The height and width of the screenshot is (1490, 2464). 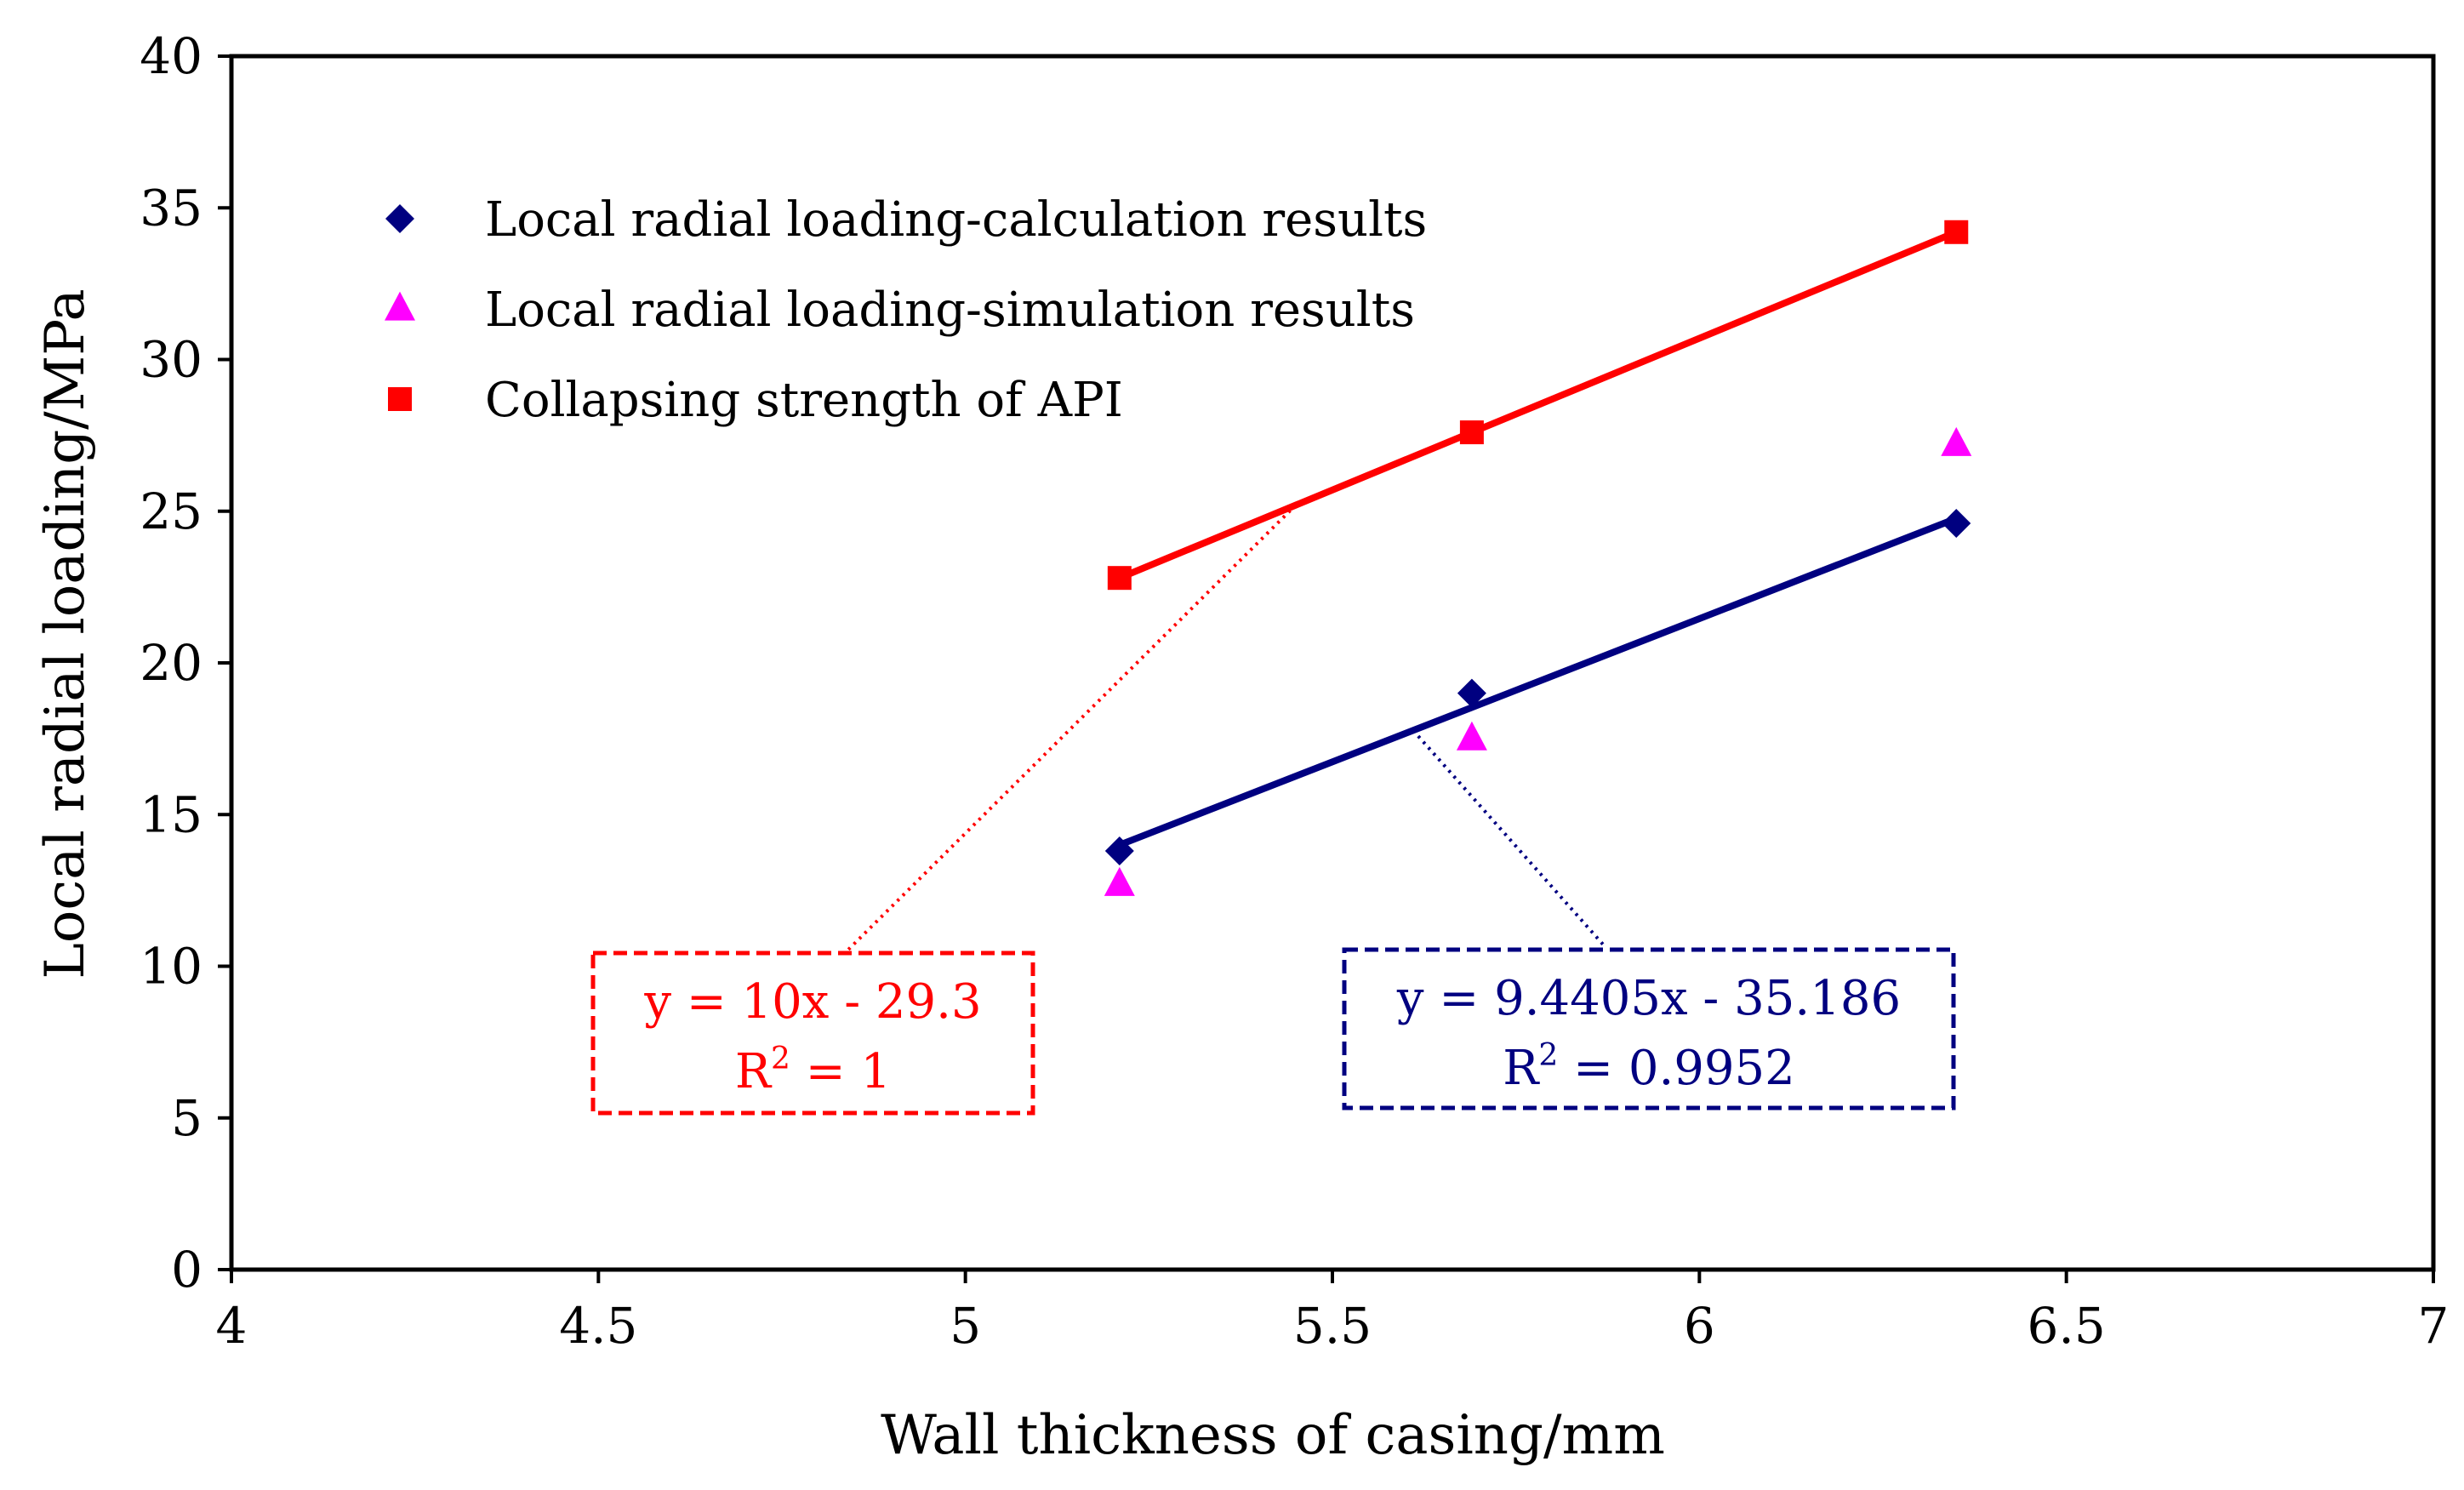 I want to click on y-tick-label: 25, so click(x=171, y=511).